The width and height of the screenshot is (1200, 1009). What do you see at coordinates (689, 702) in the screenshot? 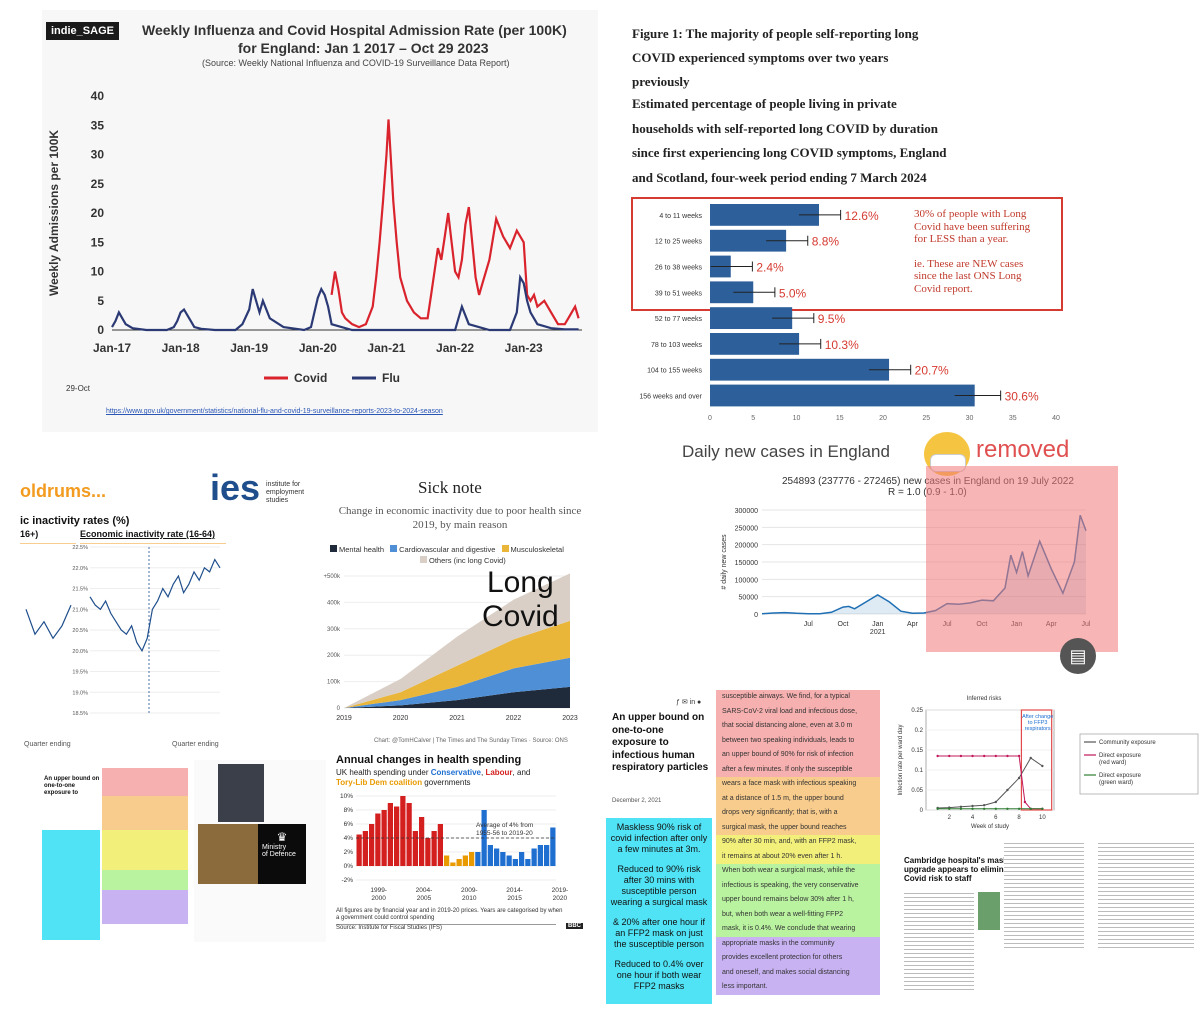
I see `paper-icons: ƒ ✉ in ●` at bounding box center [689, 702].